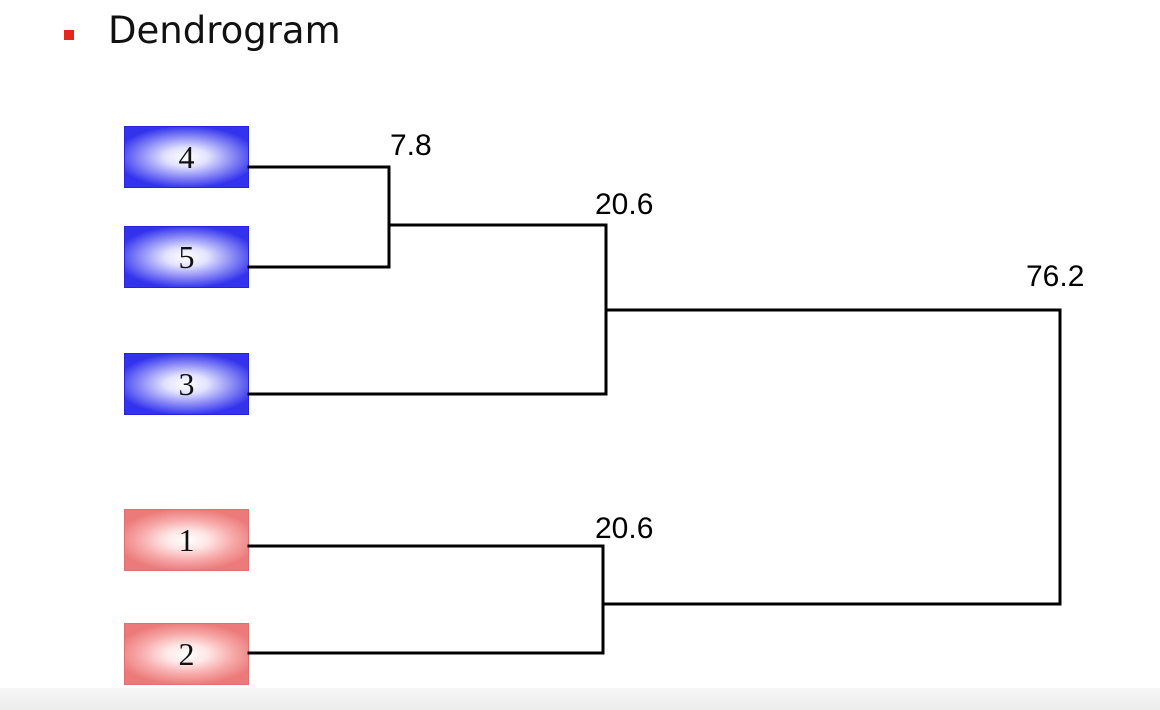 The height and width of the screenshot is (710, 1160). What do you see at coordinates (186, 157) in the screenshot?
I see `leaf-node-4: 4` at bounding box center [186, 157].